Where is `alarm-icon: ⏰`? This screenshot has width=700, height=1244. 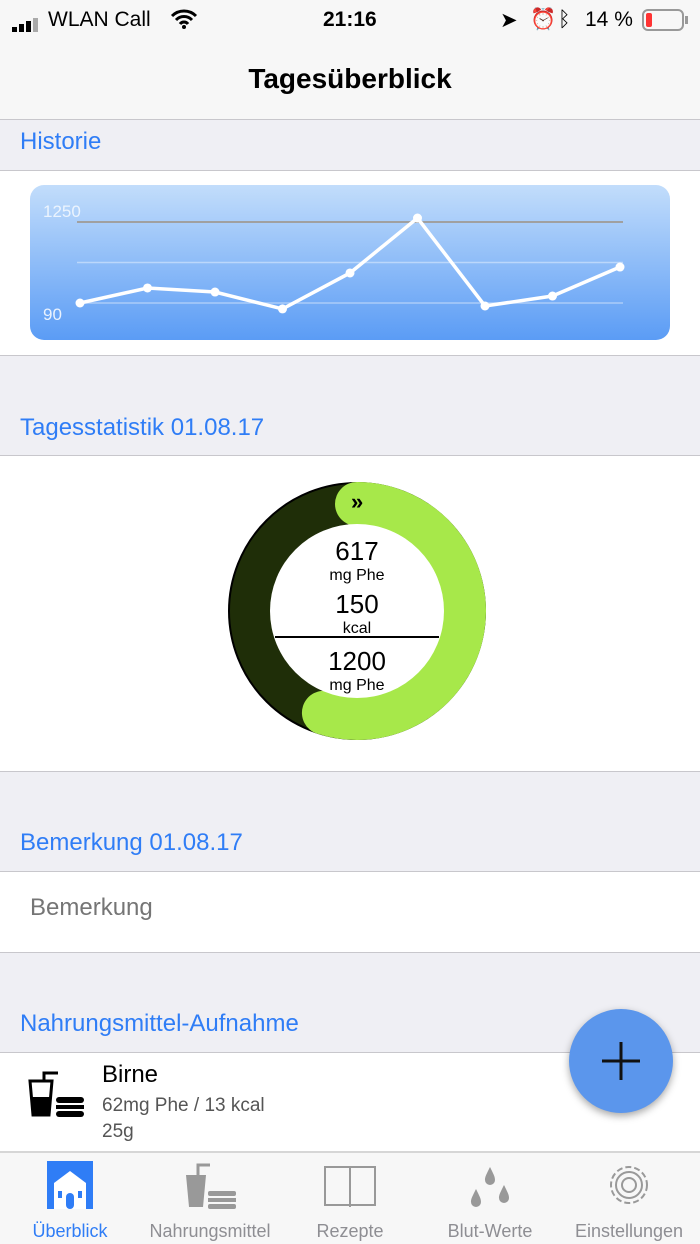 alarm-icon: ⏰ is located at coordinates (543, 19).